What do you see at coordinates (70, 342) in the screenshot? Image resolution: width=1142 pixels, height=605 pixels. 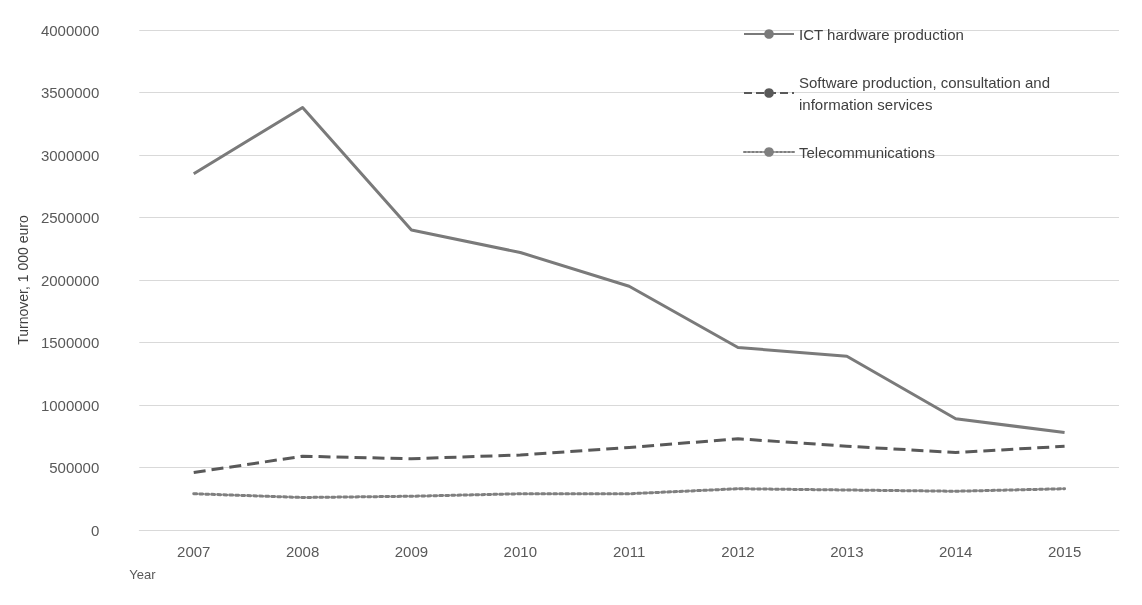 I see `y-tick-label: 1500000` at bounding box center [70, 342].